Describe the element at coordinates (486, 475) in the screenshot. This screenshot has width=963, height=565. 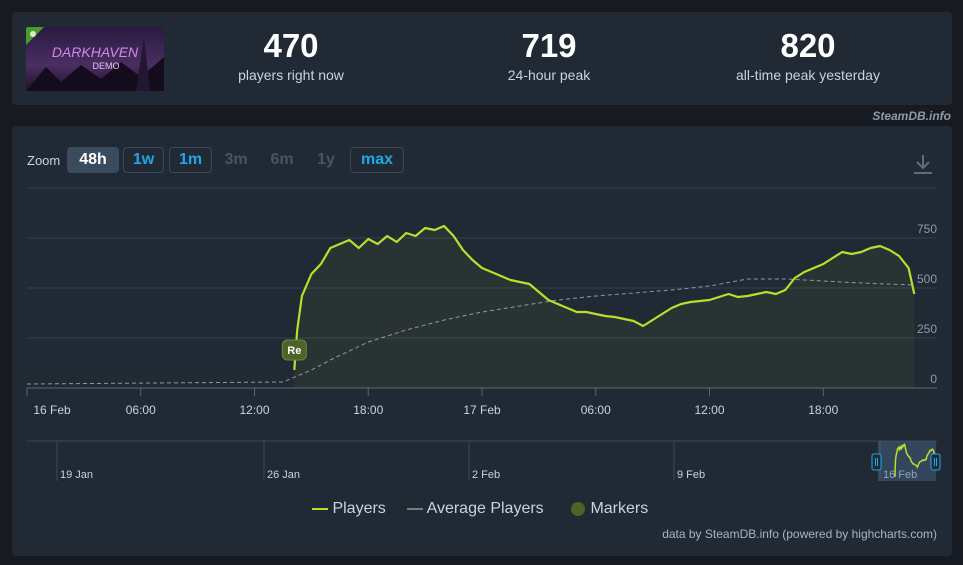
I see `navigator-label: 2 Feb` at that location.